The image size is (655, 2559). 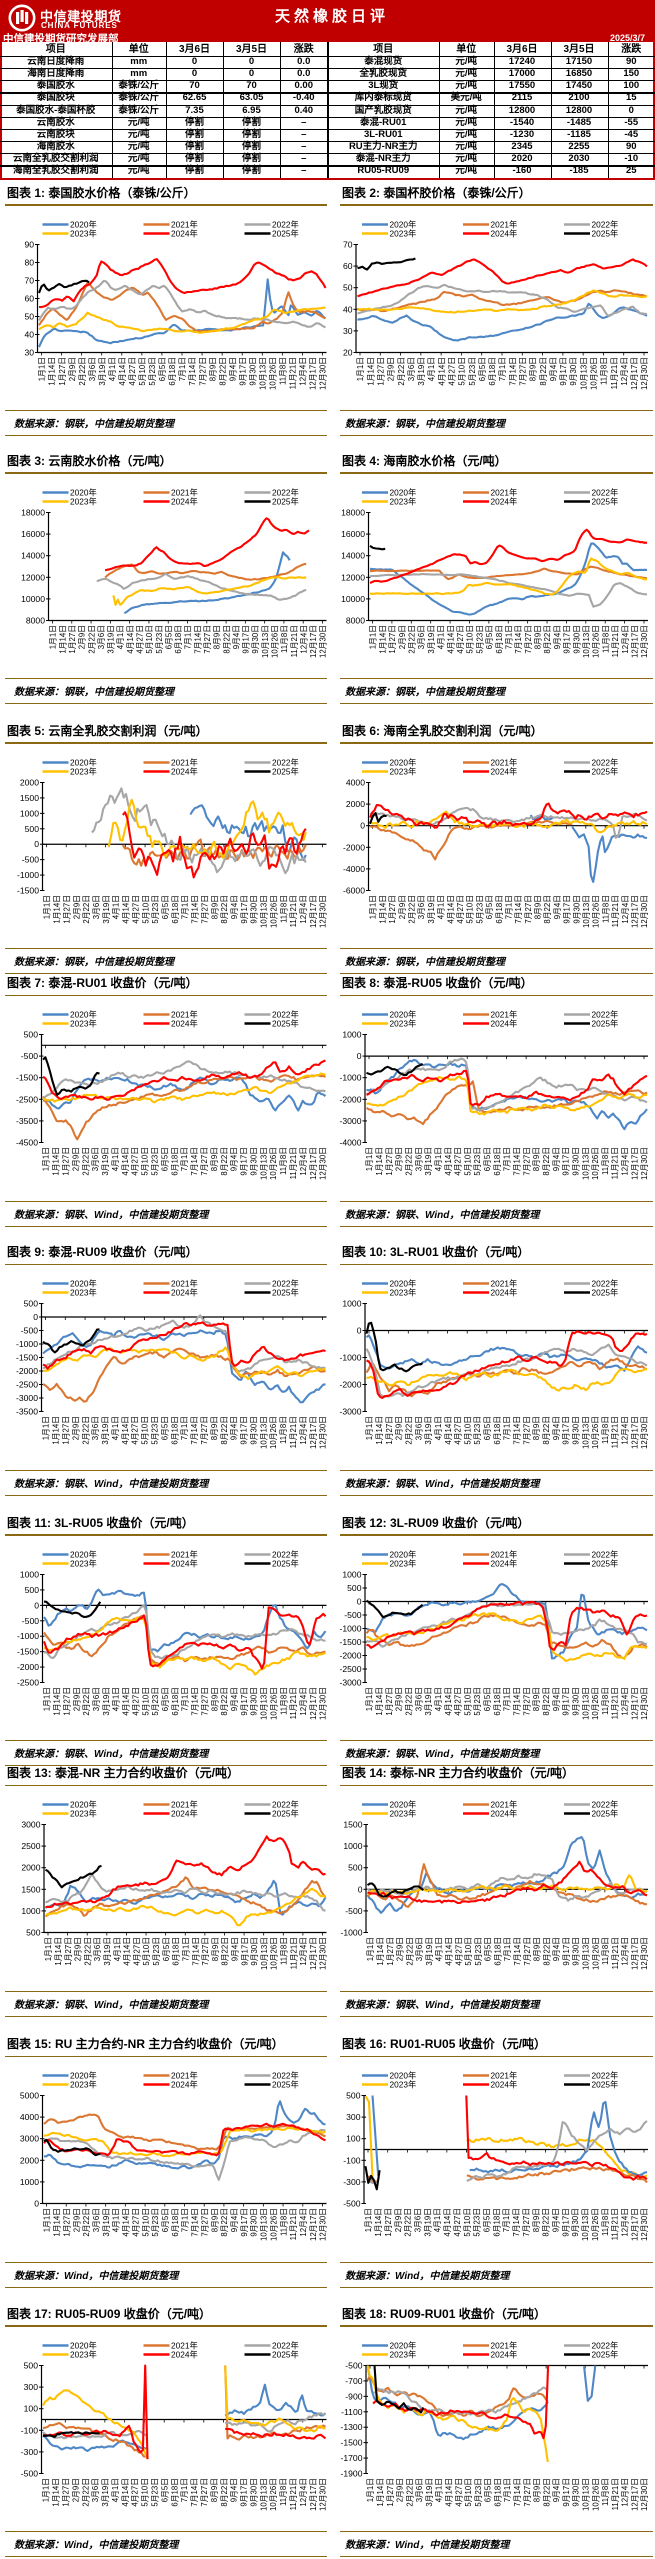 What do you see at coordinates (30, 1620) in the screenshot?
I see `svg-text: -500` at bounding box center [30, 1620].